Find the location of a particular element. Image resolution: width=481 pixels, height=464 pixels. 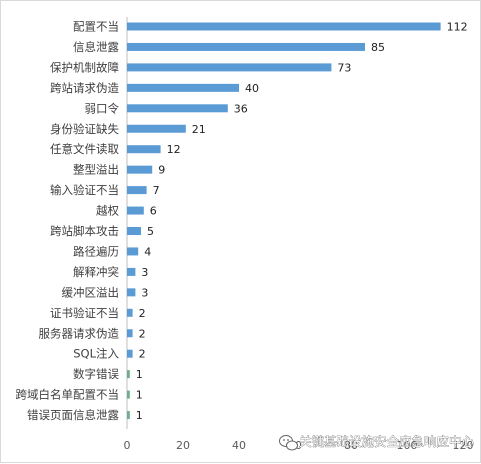

watermark: 关键基础设施安全应急响应中心 is located at coordinates (377, 442).